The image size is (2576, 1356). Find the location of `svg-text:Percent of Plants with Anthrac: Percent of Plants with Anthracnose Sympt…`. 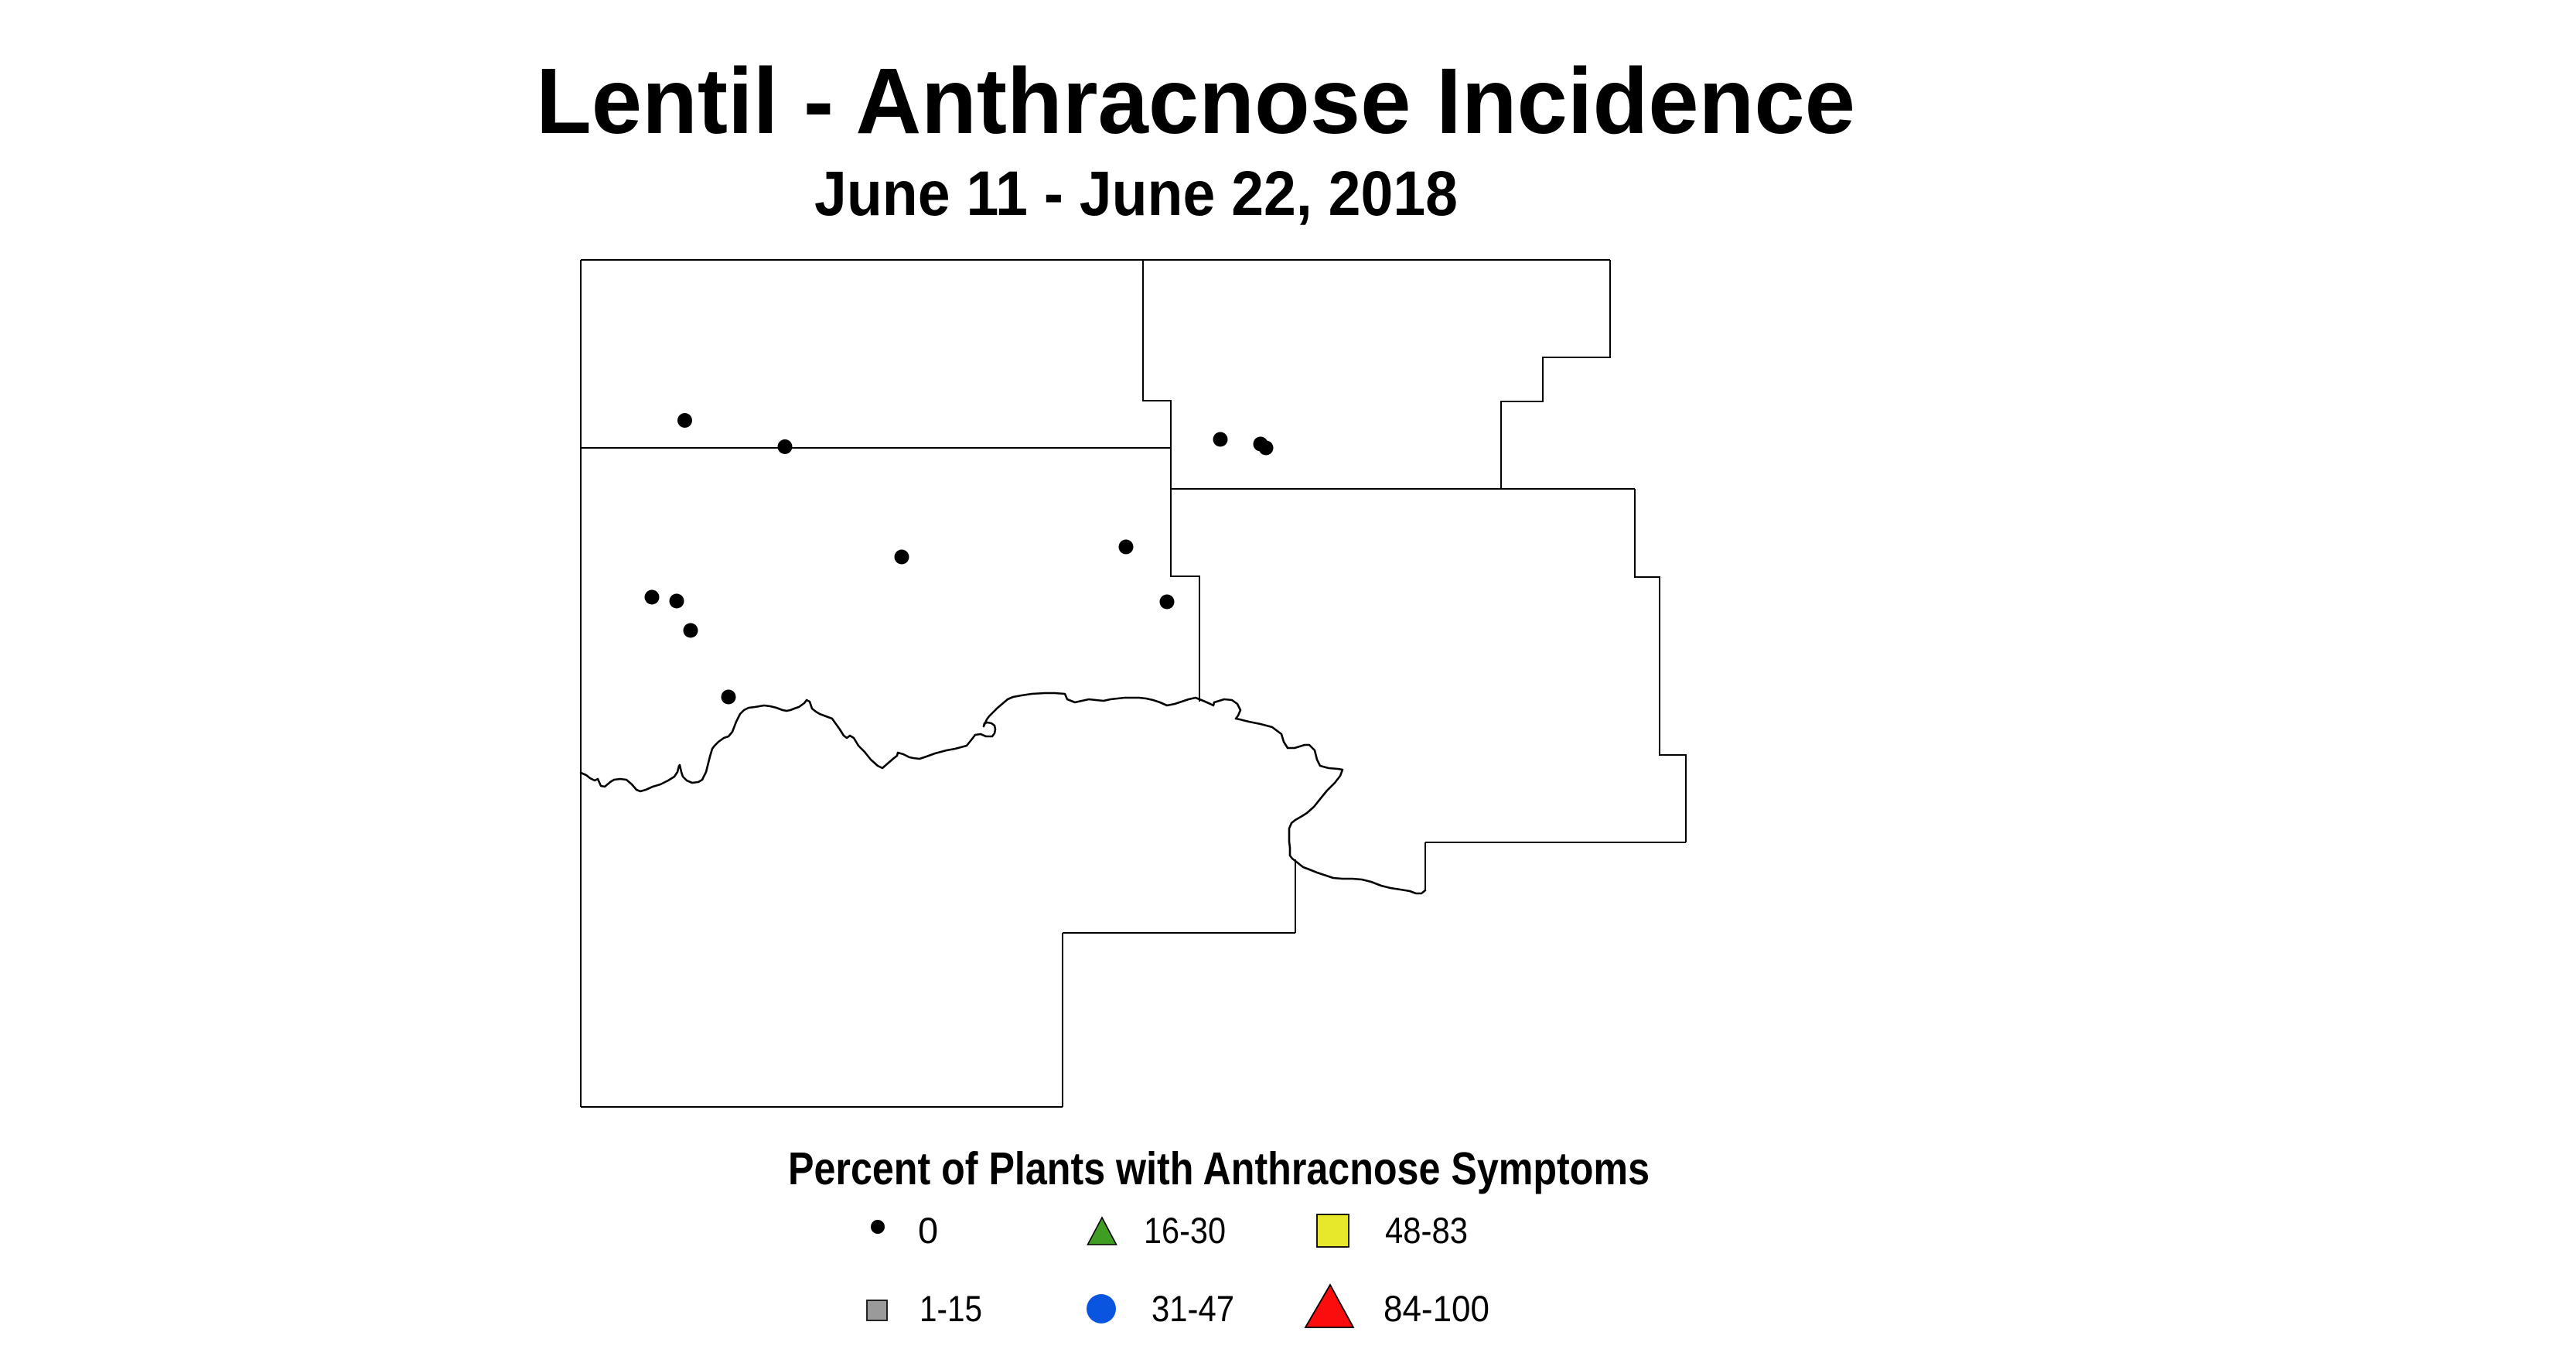

svg-text:Percent of Plants with Anthrac: Percent of Plants with Anthracnose Sympt… is located at coordinates (1219, 1168).